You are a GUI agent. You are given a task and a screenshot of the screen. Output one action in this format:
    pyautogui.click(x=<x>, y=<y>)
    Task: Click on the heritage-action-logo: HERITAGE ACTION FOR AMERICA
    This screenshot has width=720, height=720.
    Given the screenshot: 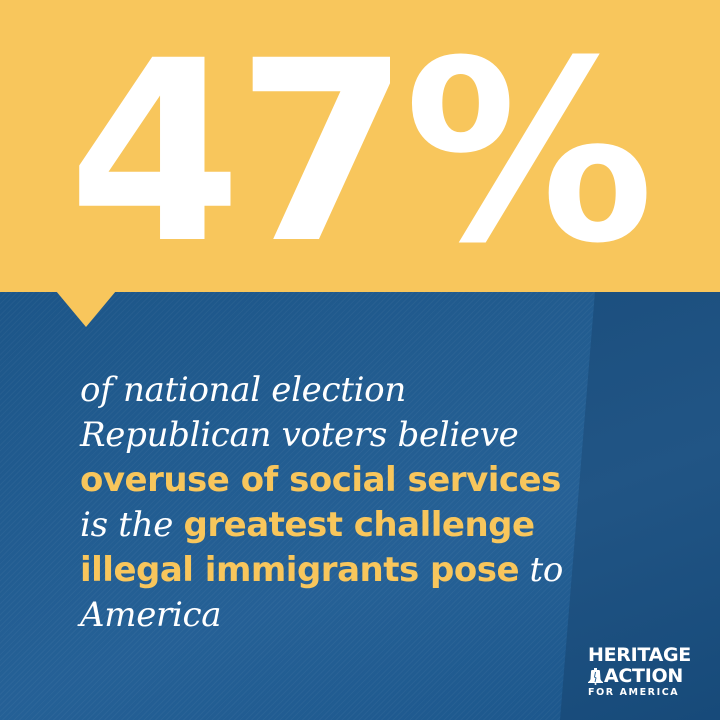 What is the action you would take?
    pyautogui.click(x=644, y=672)
    